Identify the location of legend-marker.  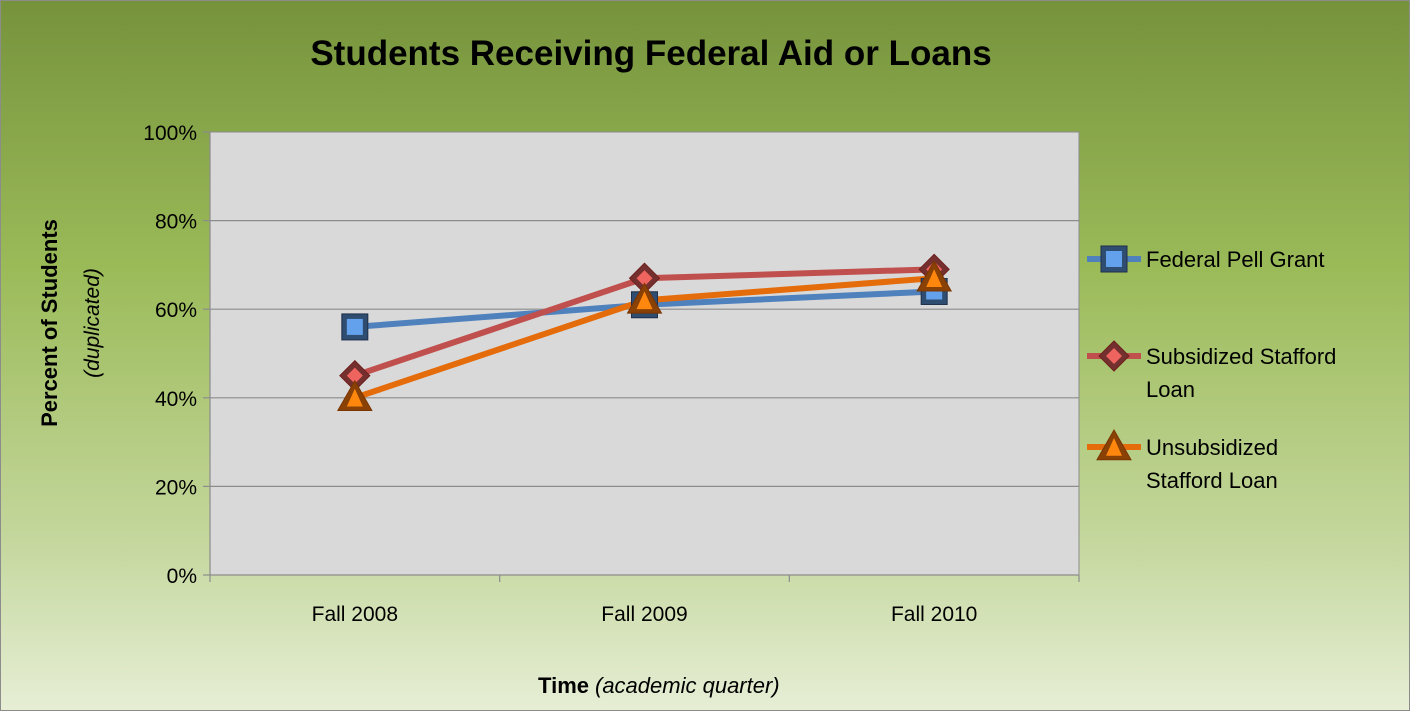
(1114, 259).